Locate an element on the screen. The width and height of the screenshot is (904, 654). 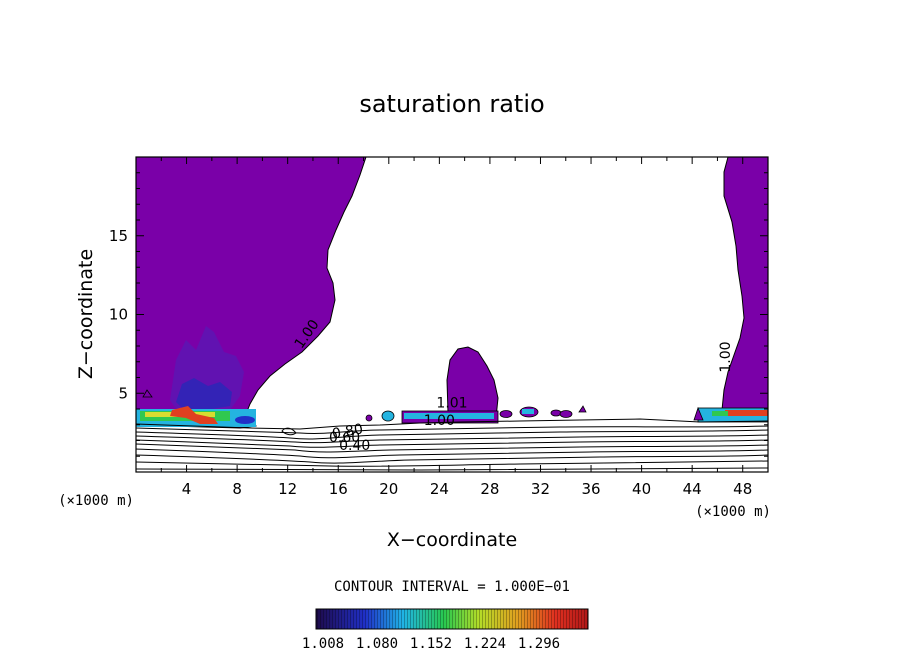
x-tick-label: 44 is located at coordinates (692, 489).